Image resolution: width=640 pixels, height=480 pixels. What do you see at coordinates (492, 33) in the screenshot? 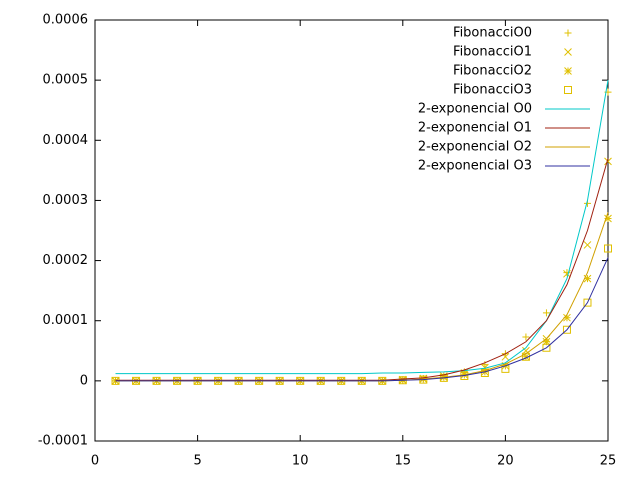
I see `legend-label: FibonacciO0` at bounding box center [492, 33].